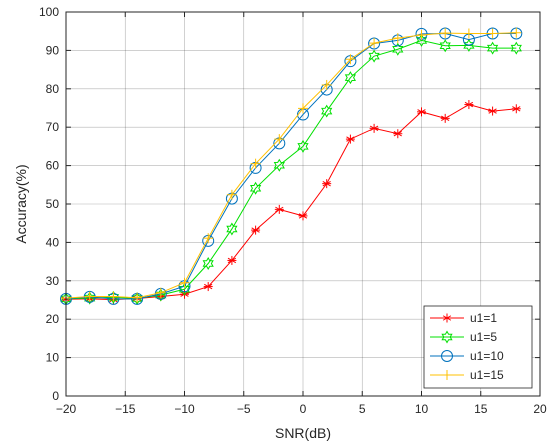 This screenshot has width=550, height=447. What do you see at coordinates (53, 89) in the screenshot?
I see `y-tick-label: 80` at bounding box center [53, 89].